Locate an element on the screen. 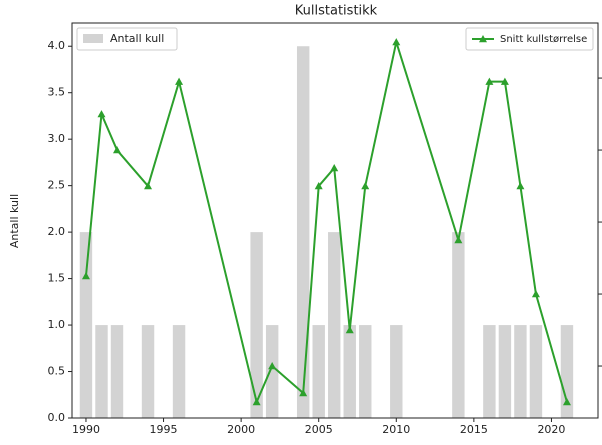 The image size is (602, 445). y-tick-label: 4.0 is located at coordinates (57, 45).